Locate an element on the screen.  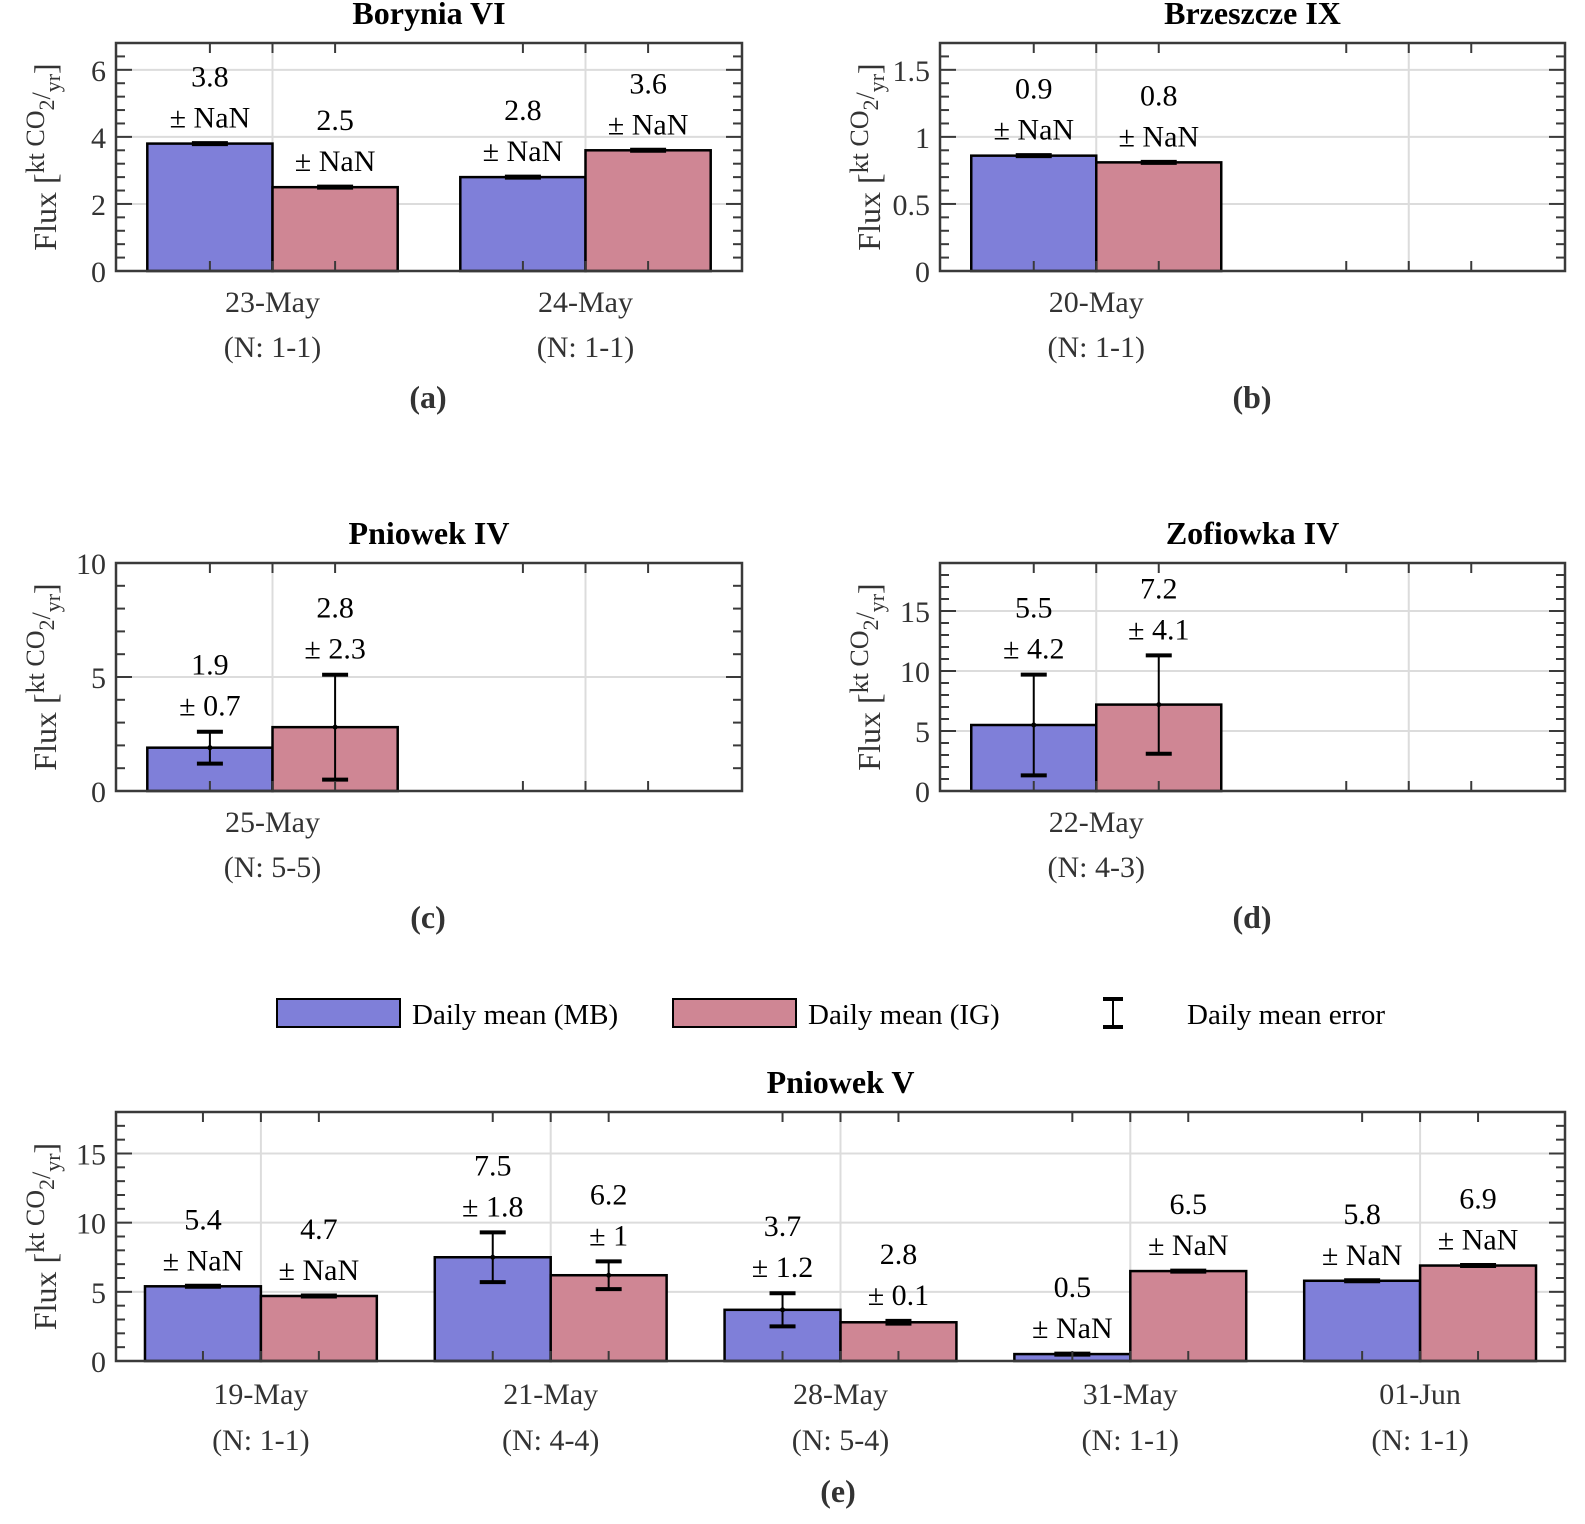
panel-label: (a) is located at coordinates (427, 397).